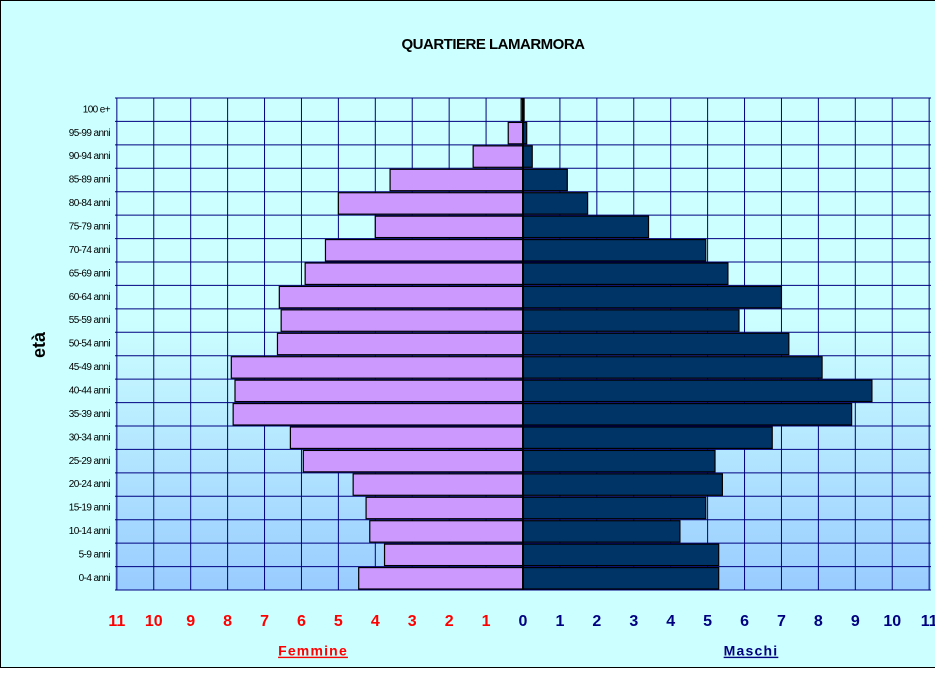 The height and width of the screenshot is (674, 935). Describe the element at coordinates (90, 133) in the screenshot. I see `y-tick-label: 95-99 anni` at that location.